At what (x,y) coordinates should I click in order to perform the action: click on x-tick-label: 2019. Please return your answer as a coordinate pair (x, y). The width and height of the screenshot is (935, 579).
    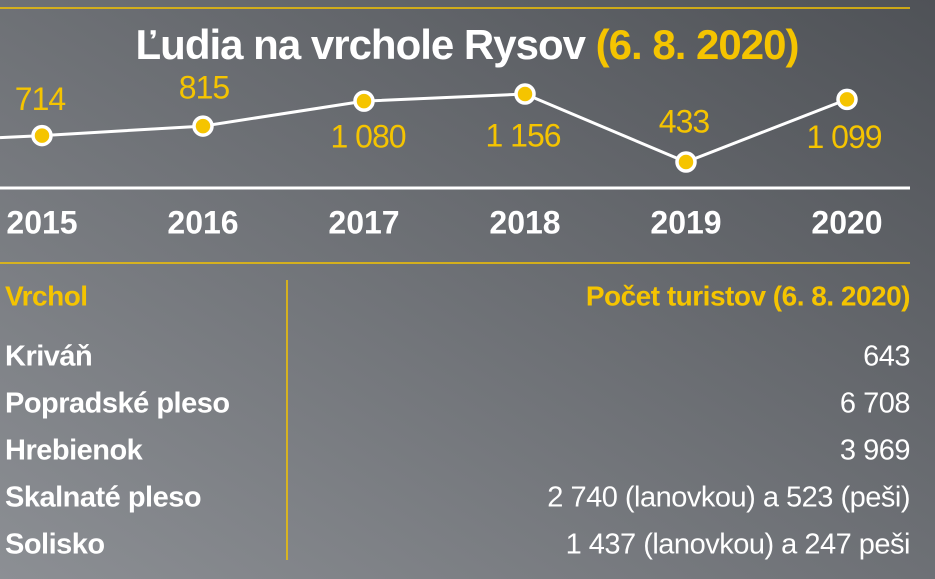
    Looking at the image, I should click on (685, 222).